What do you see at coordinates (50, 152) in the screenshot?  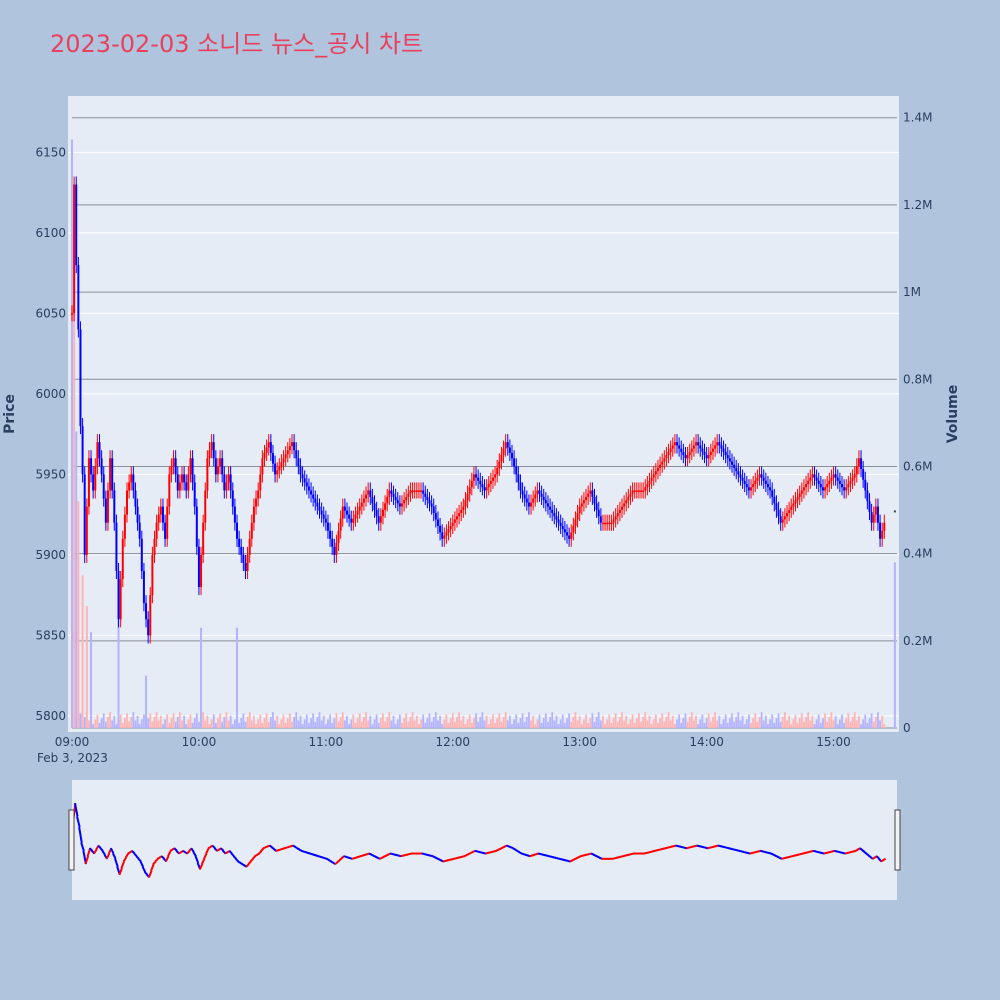 I see `price-tick-label: 6150` at bounding box center [50, 152].